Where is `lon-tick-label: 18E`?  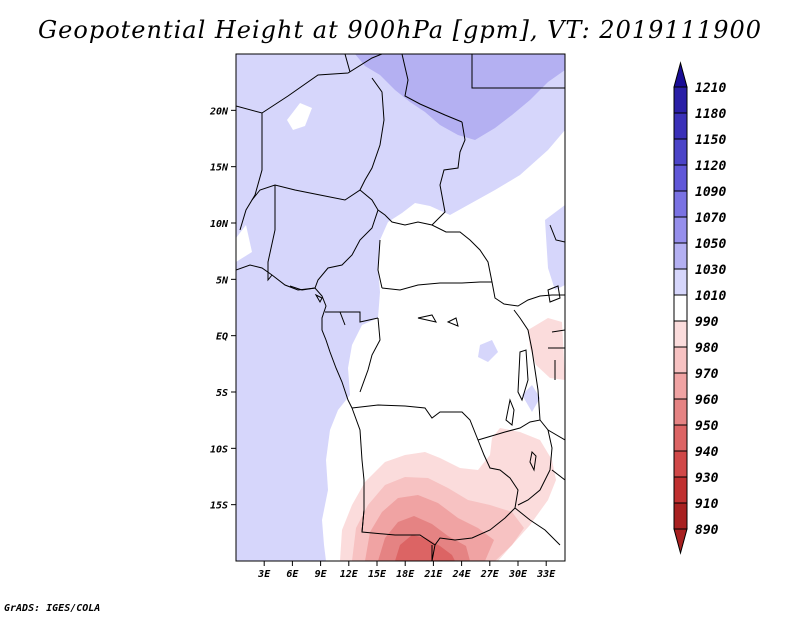
lon-tick-label: 18E is located at coordinates (405, 574).